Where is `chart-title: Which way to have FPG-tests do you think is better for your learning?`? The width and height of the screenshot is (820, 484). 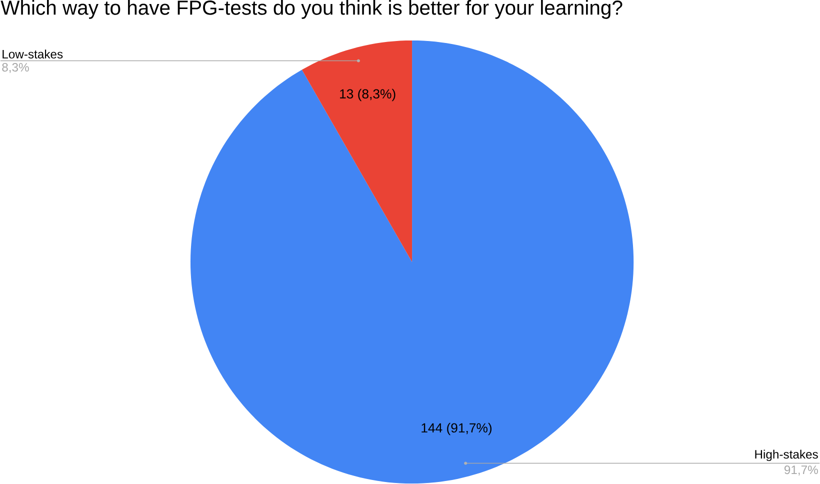
chart-title: Which way to have FPG-tests do you think is better for your learning? is located at coordinates (311, 10).